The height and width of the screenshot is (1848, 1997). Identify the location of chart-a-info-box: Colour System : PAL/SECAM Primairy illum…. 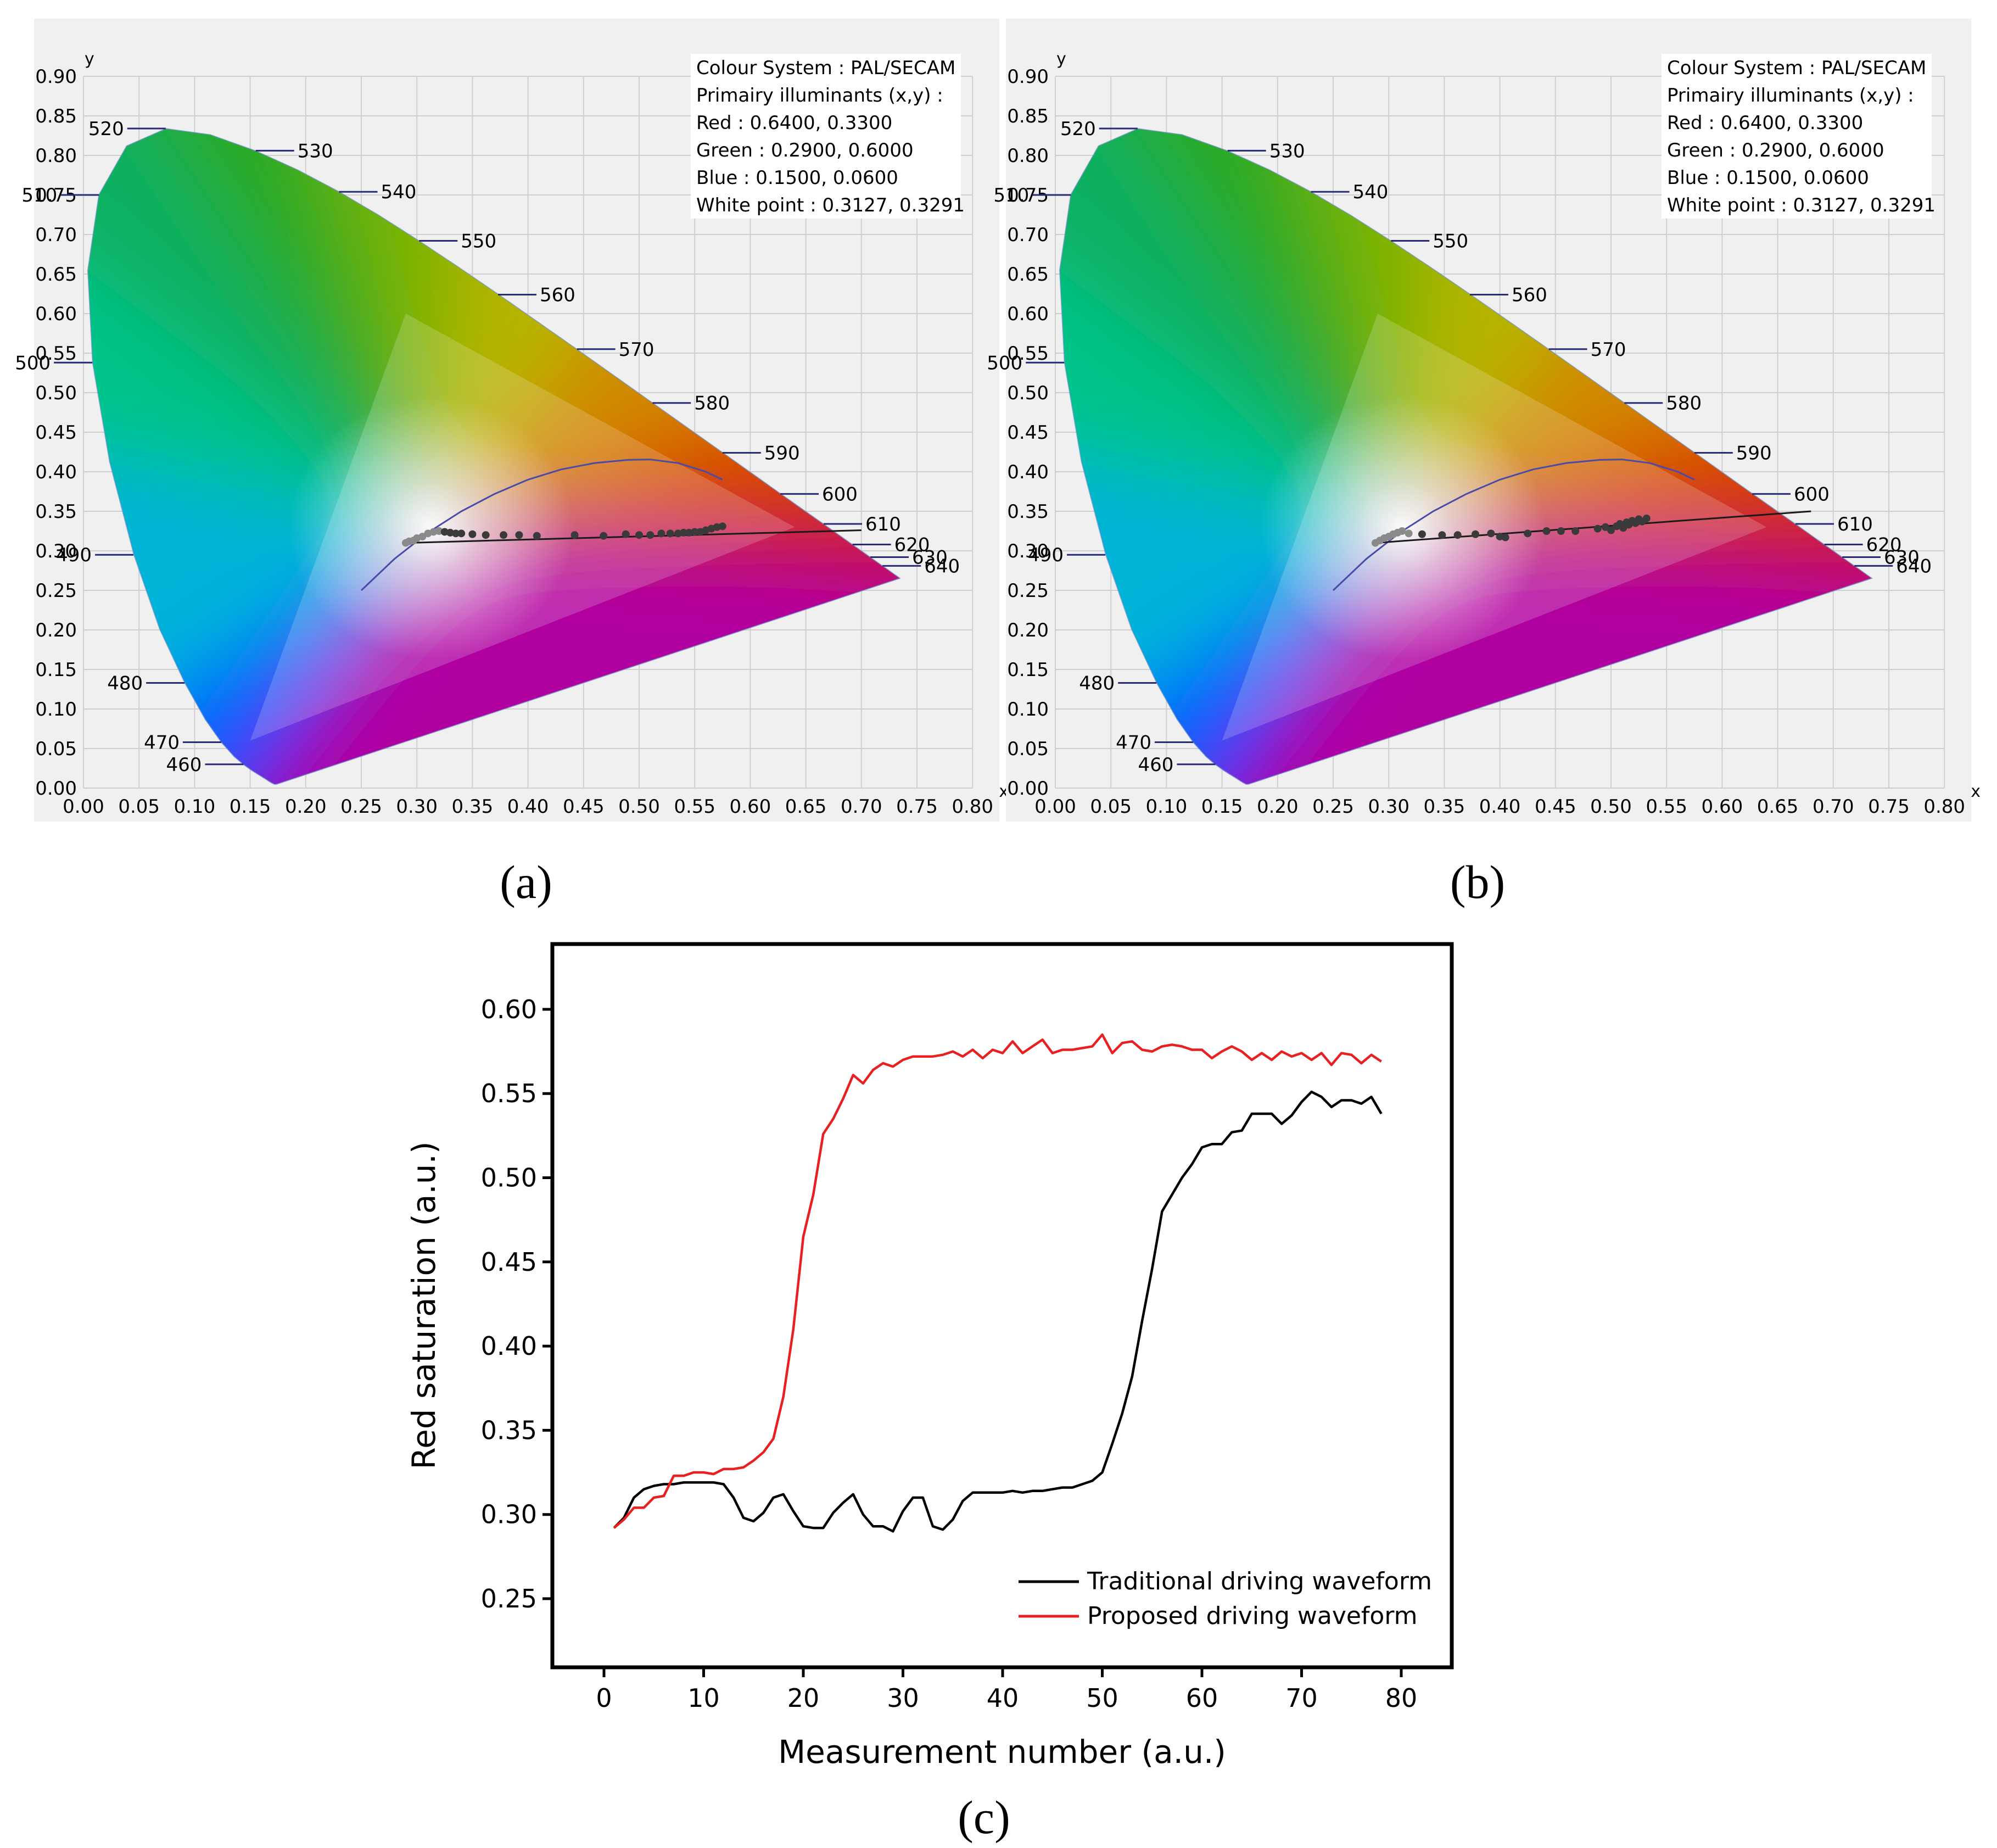
(828, 136).